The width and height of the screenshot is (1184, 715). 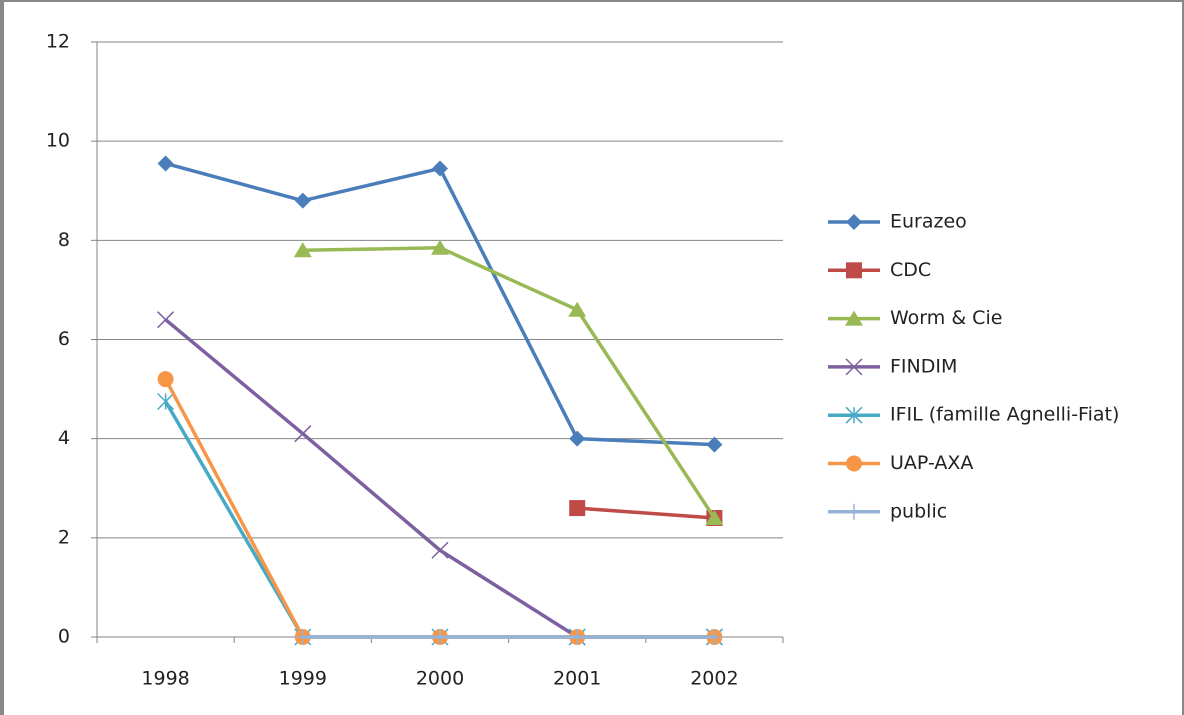 What do you see at coordinates (64, 438) in the screenshot?
I see `y-tick-label: 4` at bounding box center [64, 438].